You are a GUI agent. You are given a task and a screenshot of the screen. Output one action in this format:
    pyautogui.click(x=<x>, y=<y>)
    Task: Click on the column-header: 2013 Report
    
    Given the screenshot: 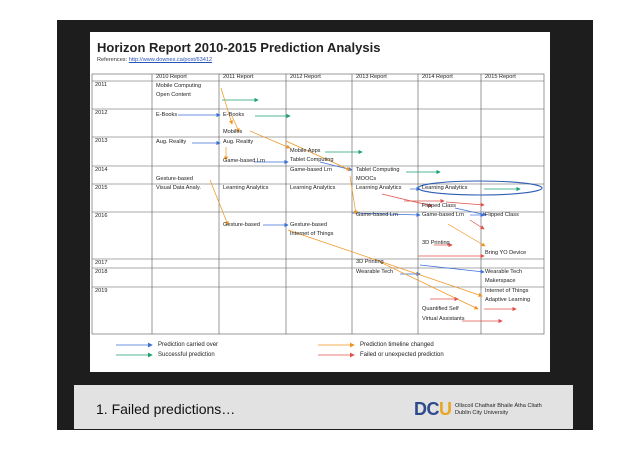 What is the action you would take?
    pyautogui.click(x=371, y=77)
    